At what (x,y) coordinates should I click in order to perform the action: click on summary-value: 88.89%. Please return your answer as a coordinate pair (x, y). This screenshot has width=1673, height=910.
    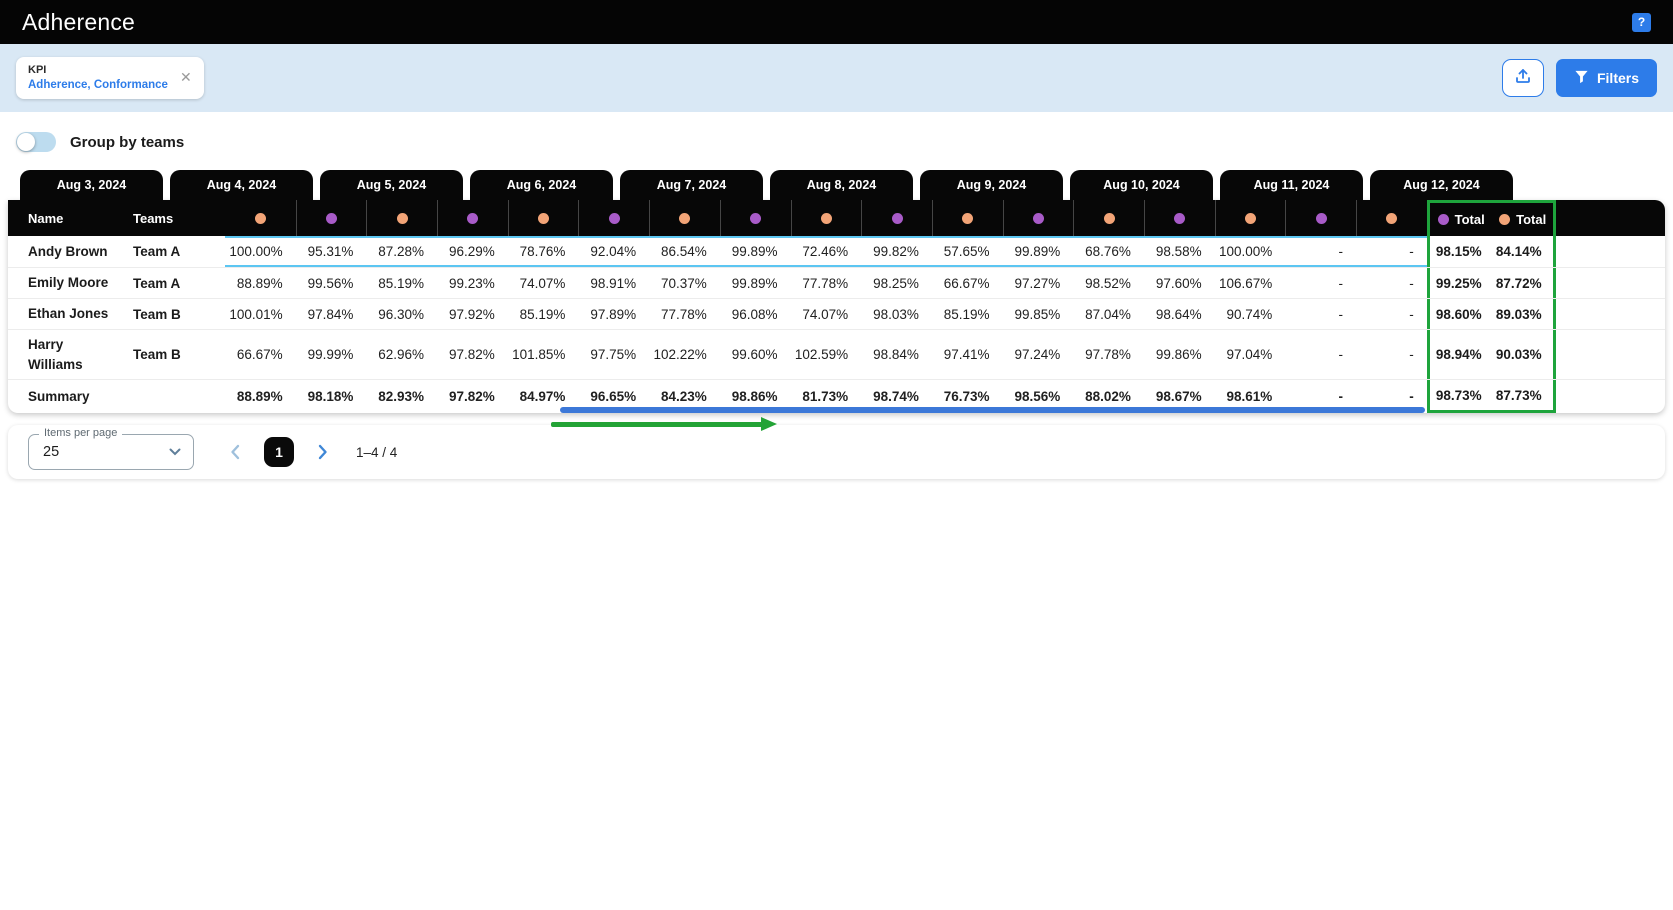
    Looking at the image, I should click on (259, 397).